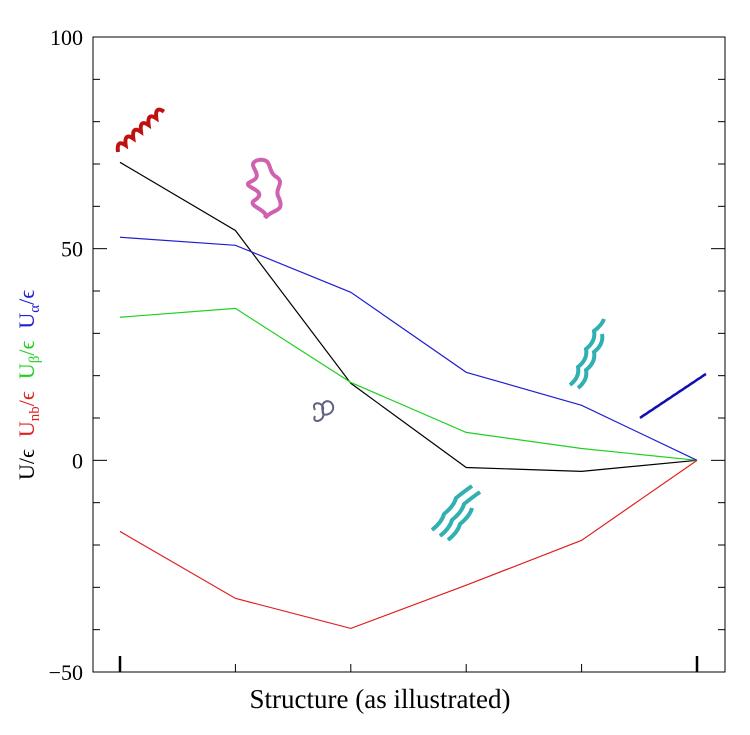 The image size is (750, 735). What do you see at coordinates (77, 460) in the screenshot?
I see `y-tick-label: 0` at bounding box center [77, 460].